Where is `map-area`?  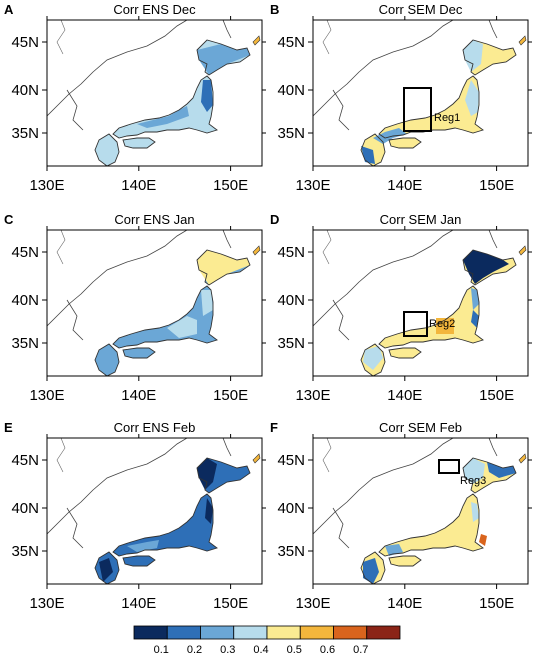 map-area is located at coordinates (154, 511).